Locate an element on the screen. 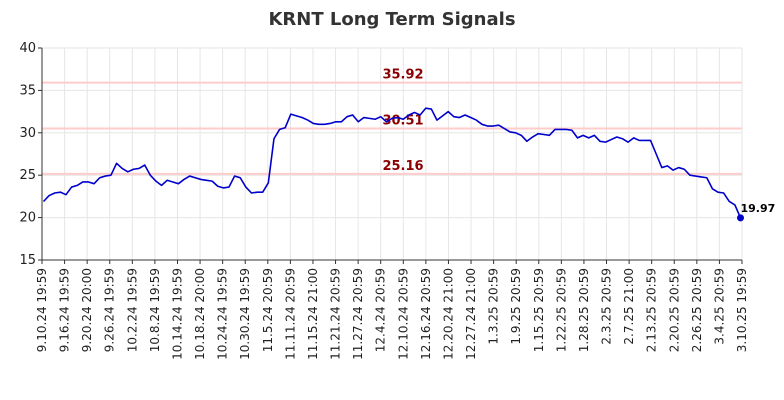 The height and width of the screenshot is (400, 784). x-tick-label: 10.8.24 19:59 is located at coordinates (155, 310).